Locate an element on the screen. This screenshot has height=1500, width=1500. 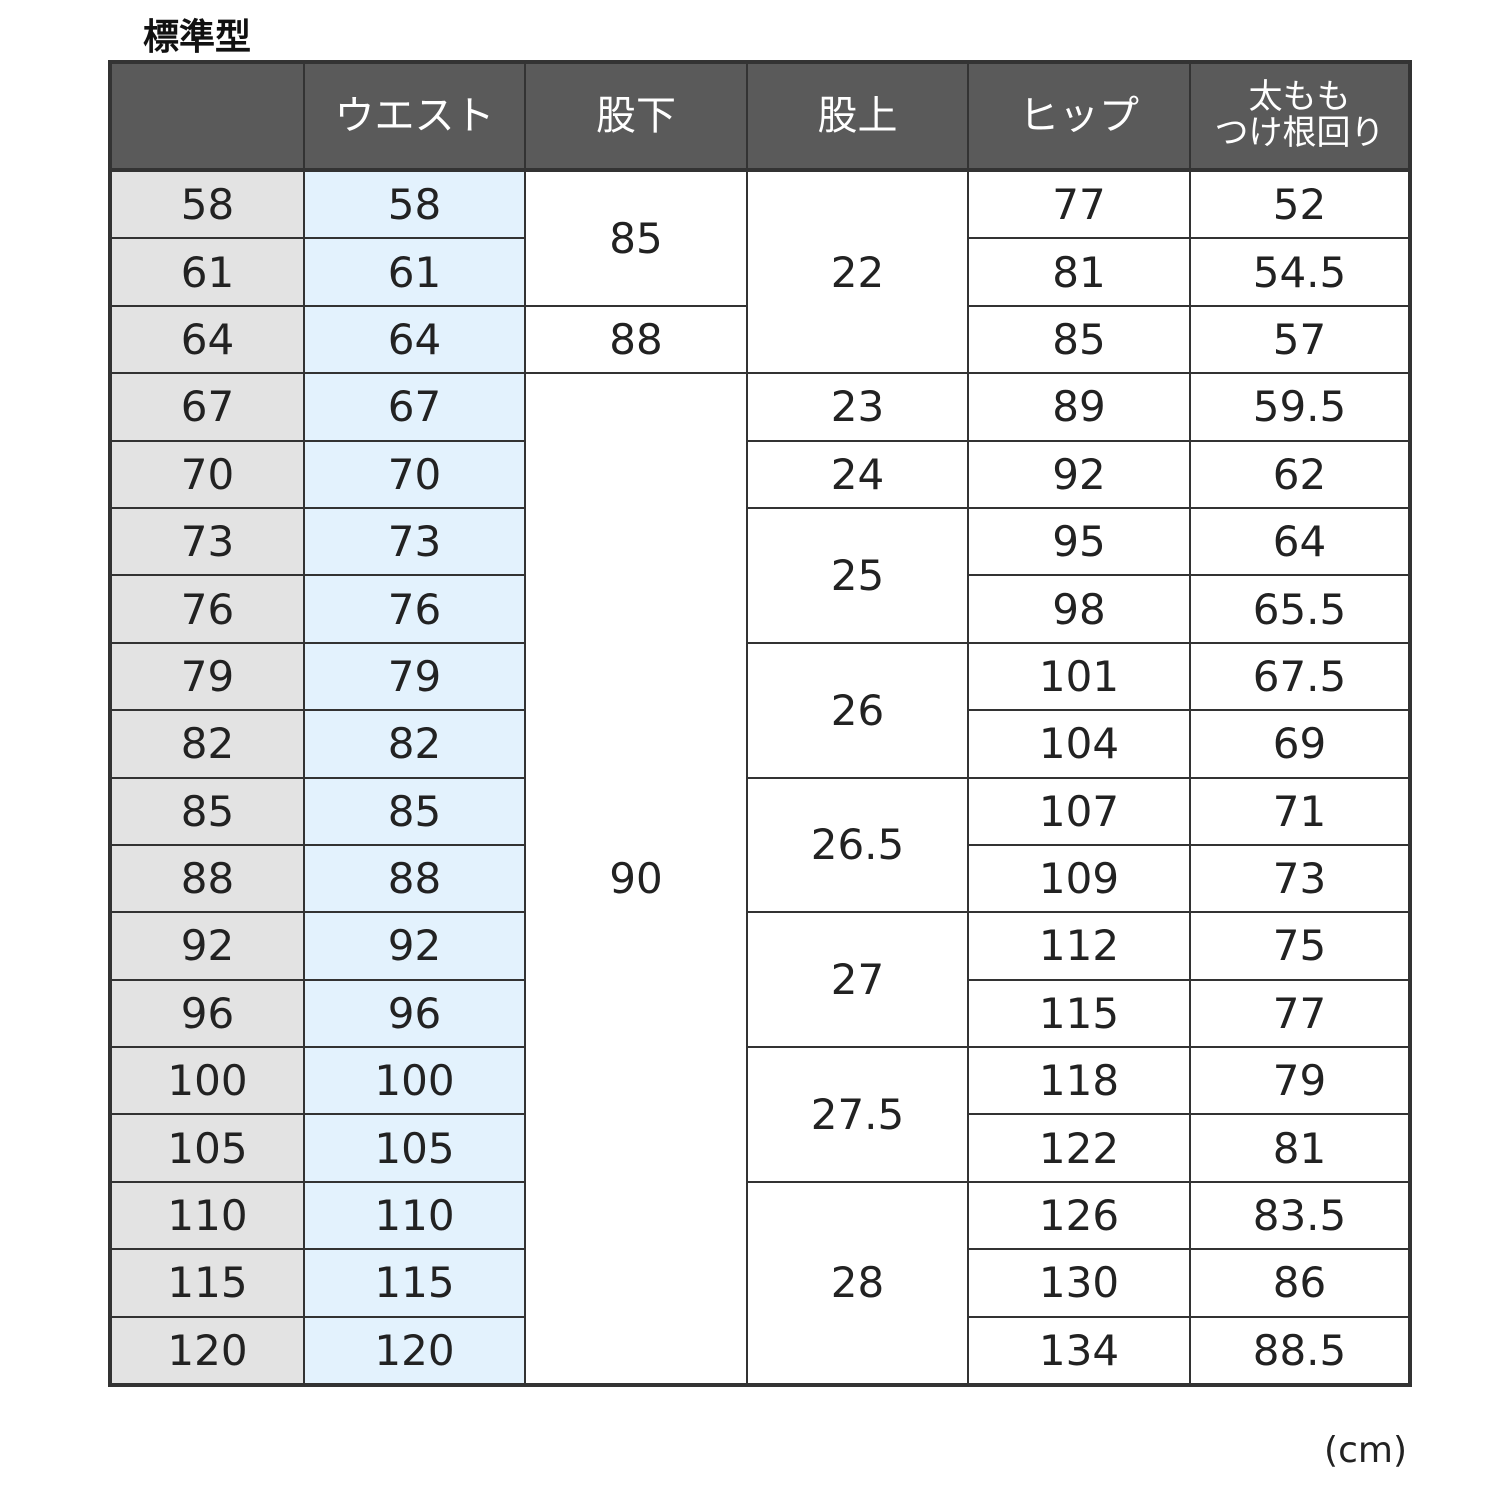
table-row: 88 88 109 73 is located at coordinates (760, 878).